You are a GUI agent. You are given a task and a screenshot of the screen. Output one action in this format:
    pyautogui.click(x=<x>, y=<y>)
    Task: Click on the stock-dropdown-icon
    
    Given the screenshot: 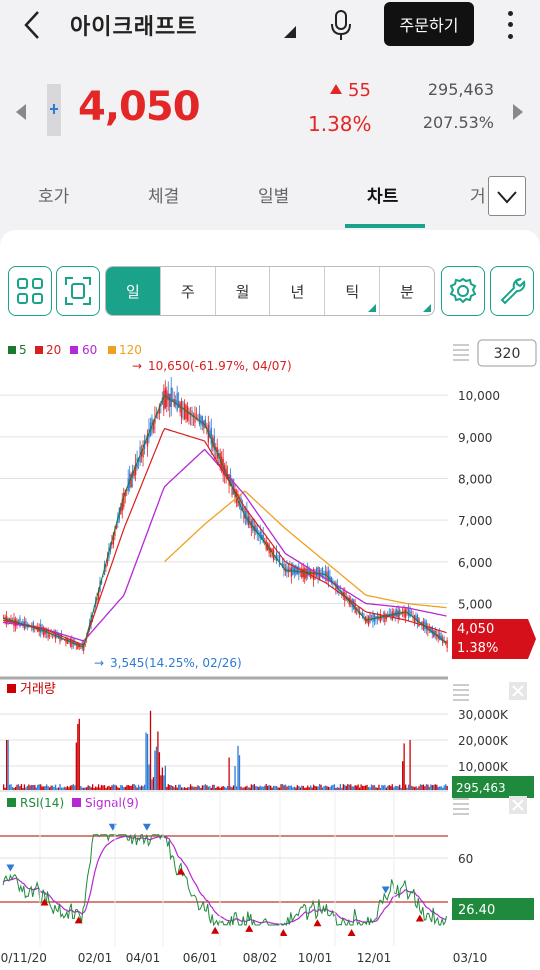 What is the action you would take?
    pyautogui.click(x=290, y=32)
    